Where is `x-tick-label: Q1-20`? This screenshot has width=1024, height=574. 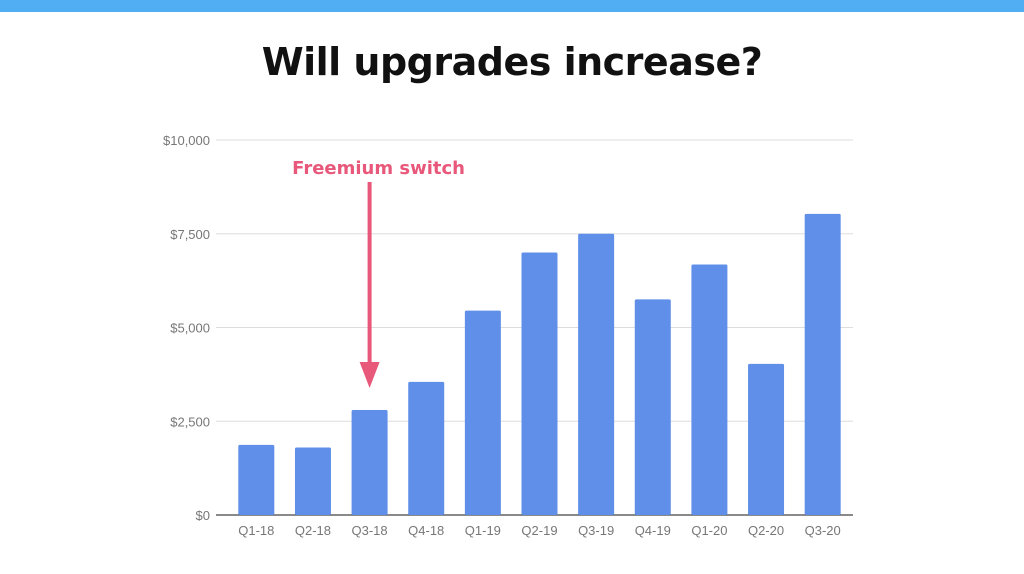 x-tick-label: Q1-20 is located at coordinates (709, 530).